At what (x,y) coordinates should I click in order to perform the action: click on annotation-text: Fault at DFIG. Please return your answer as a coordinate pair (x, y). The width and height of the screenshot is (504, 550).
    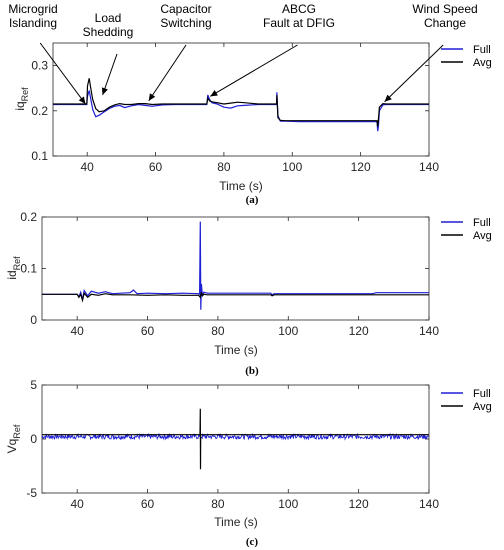
    Looking at the image, I should click on (299, 23).